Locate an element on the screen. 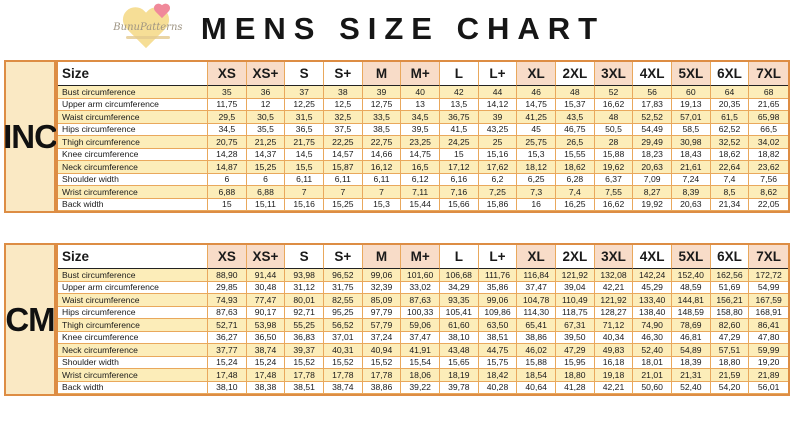 The image size is (794, 447). size-column-header: L is located at coordinates (459, 74).